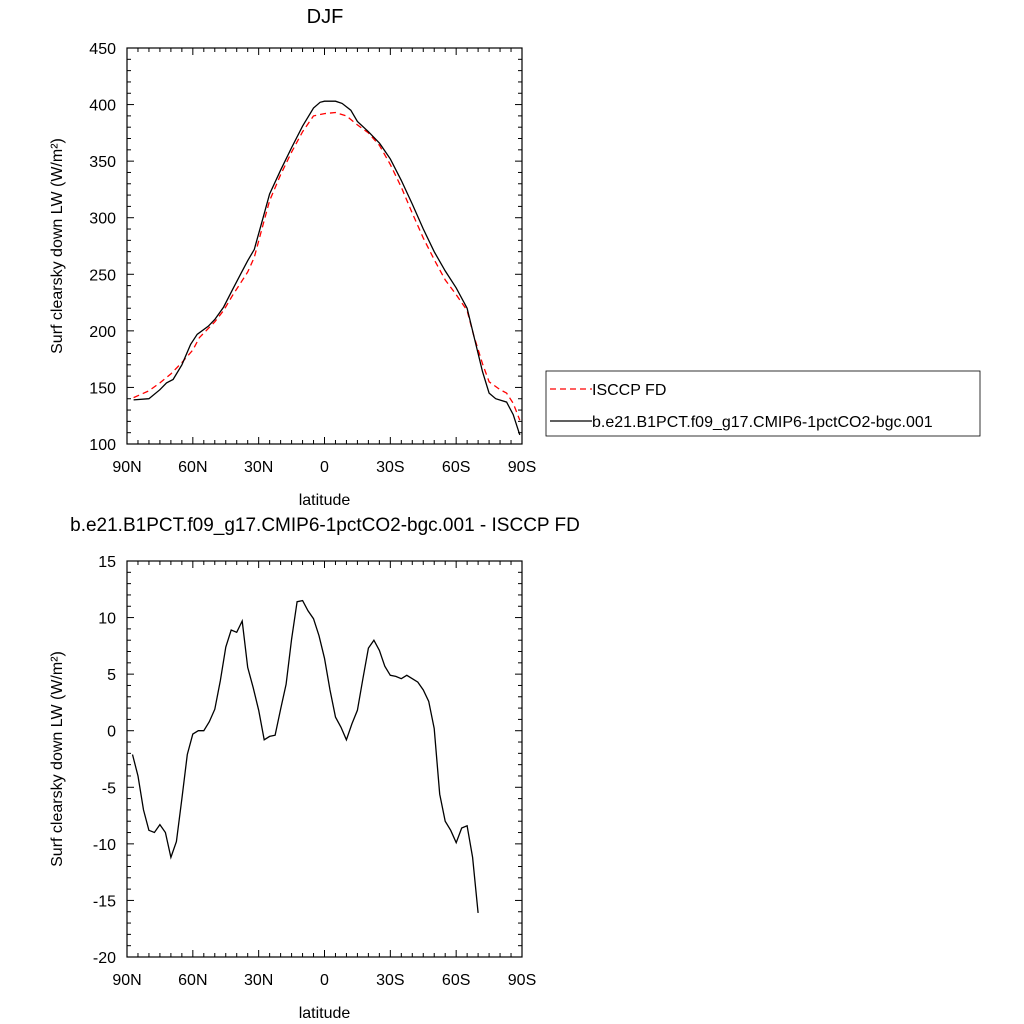  What do you see at coordinates (111, 732) in the screenshot?
I see `y-tick-label: 0` at bounding box center [111, 732].